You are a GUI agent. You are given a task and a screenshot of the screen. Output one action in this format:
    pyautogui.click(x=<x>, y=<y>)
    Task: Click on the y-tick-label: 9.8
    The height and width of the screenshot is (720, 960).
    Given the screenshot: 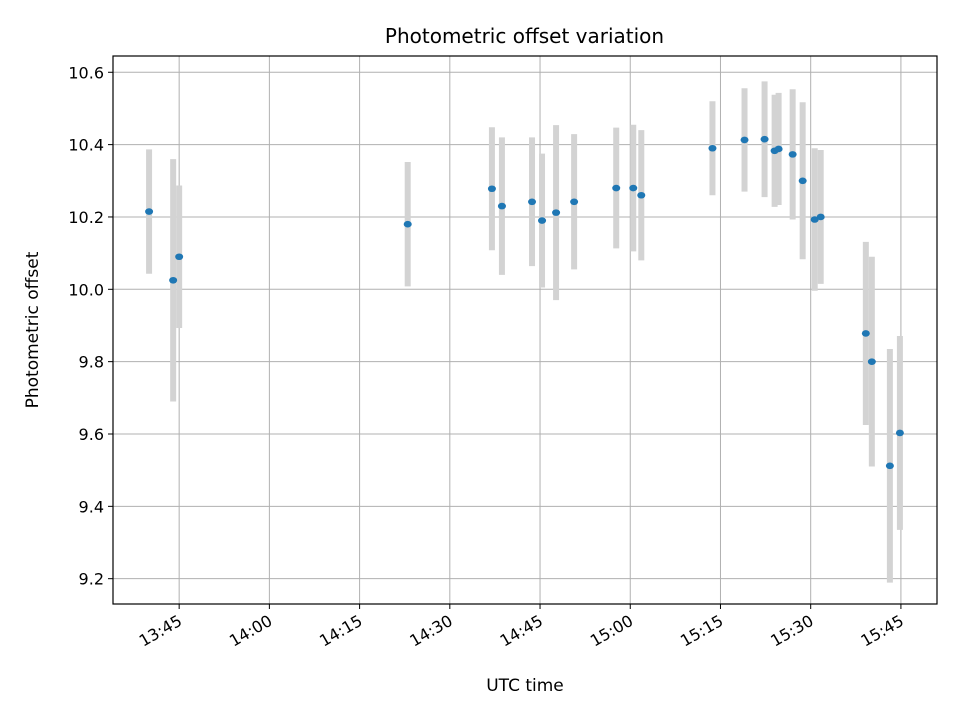 What is the action you would take?
    pyautogui.click(x=91, y=362)
    